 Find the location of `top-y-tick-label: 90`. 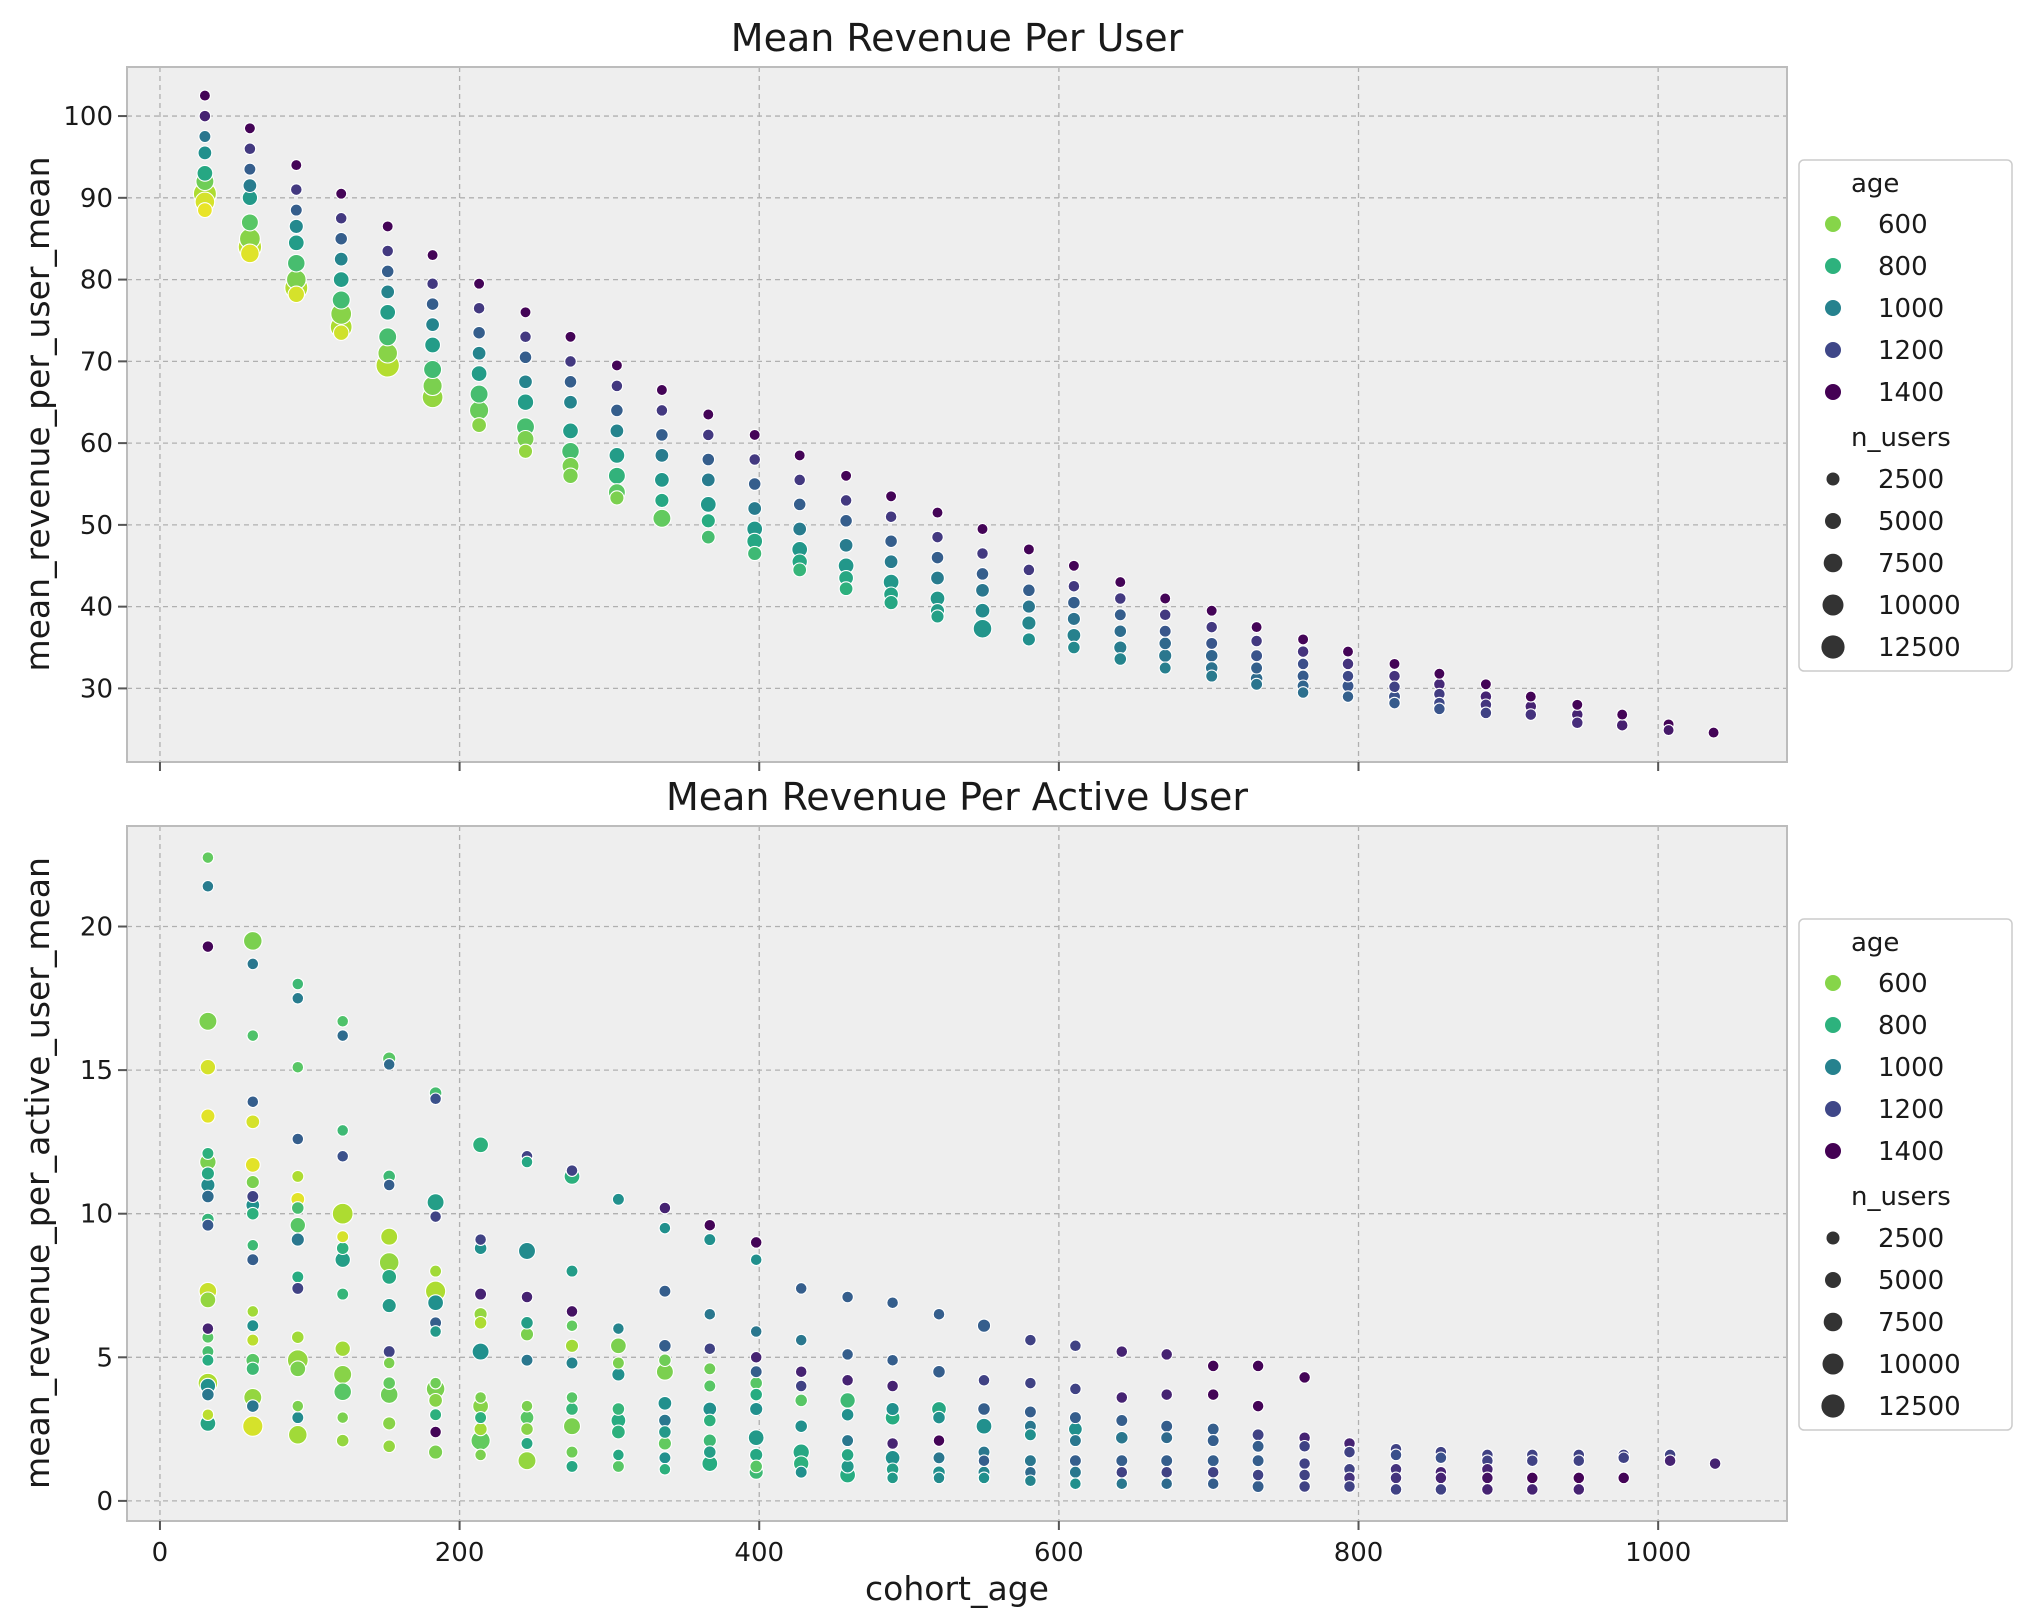

top-y-tick-label: 90 is located at coordinates (96, 199).